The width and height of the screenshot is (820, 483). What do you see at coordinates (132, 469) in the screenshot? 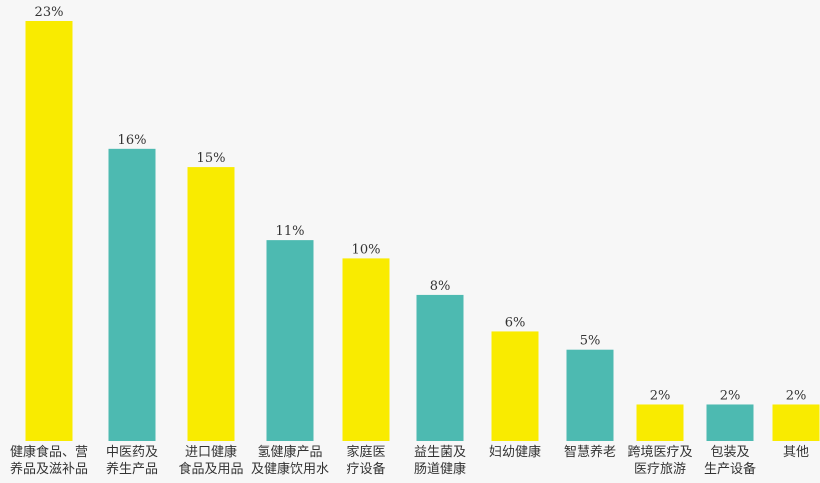
I see `category-label: 养生产品` at bounding box center [132, 469].